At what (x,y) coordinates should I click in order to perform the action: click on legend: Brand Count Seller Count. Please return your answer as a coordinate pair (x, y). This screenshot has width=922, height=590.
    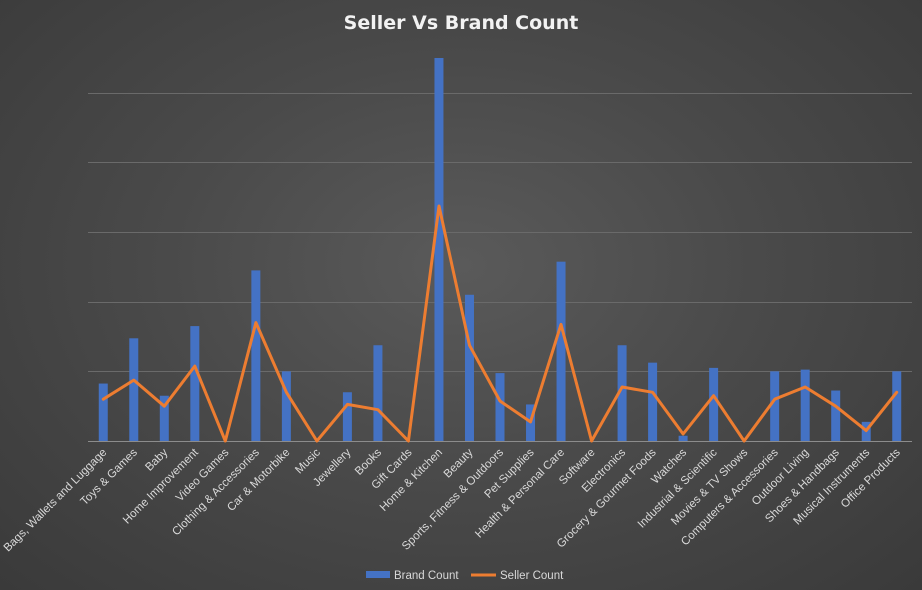
    Looking at the image, I should click on (465, 576).